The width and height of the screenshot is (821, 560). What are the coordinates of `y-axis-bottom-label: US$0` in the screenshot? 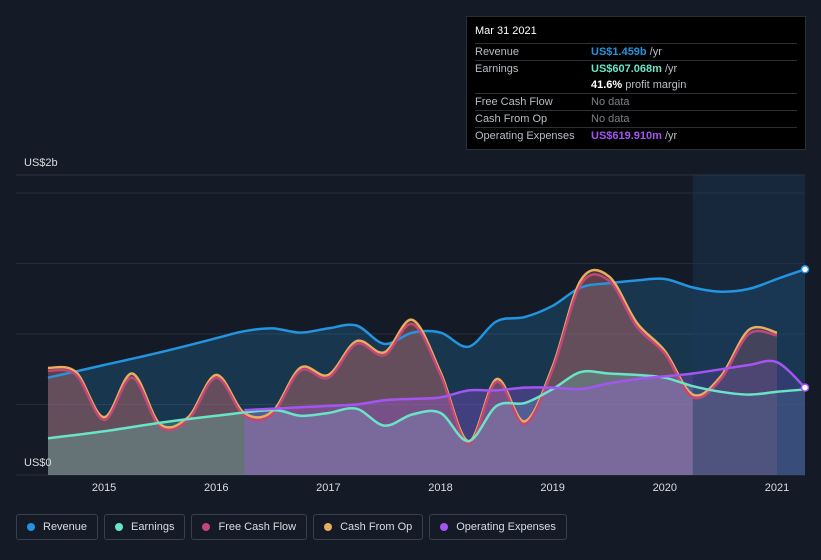 It's located at (38, 463).